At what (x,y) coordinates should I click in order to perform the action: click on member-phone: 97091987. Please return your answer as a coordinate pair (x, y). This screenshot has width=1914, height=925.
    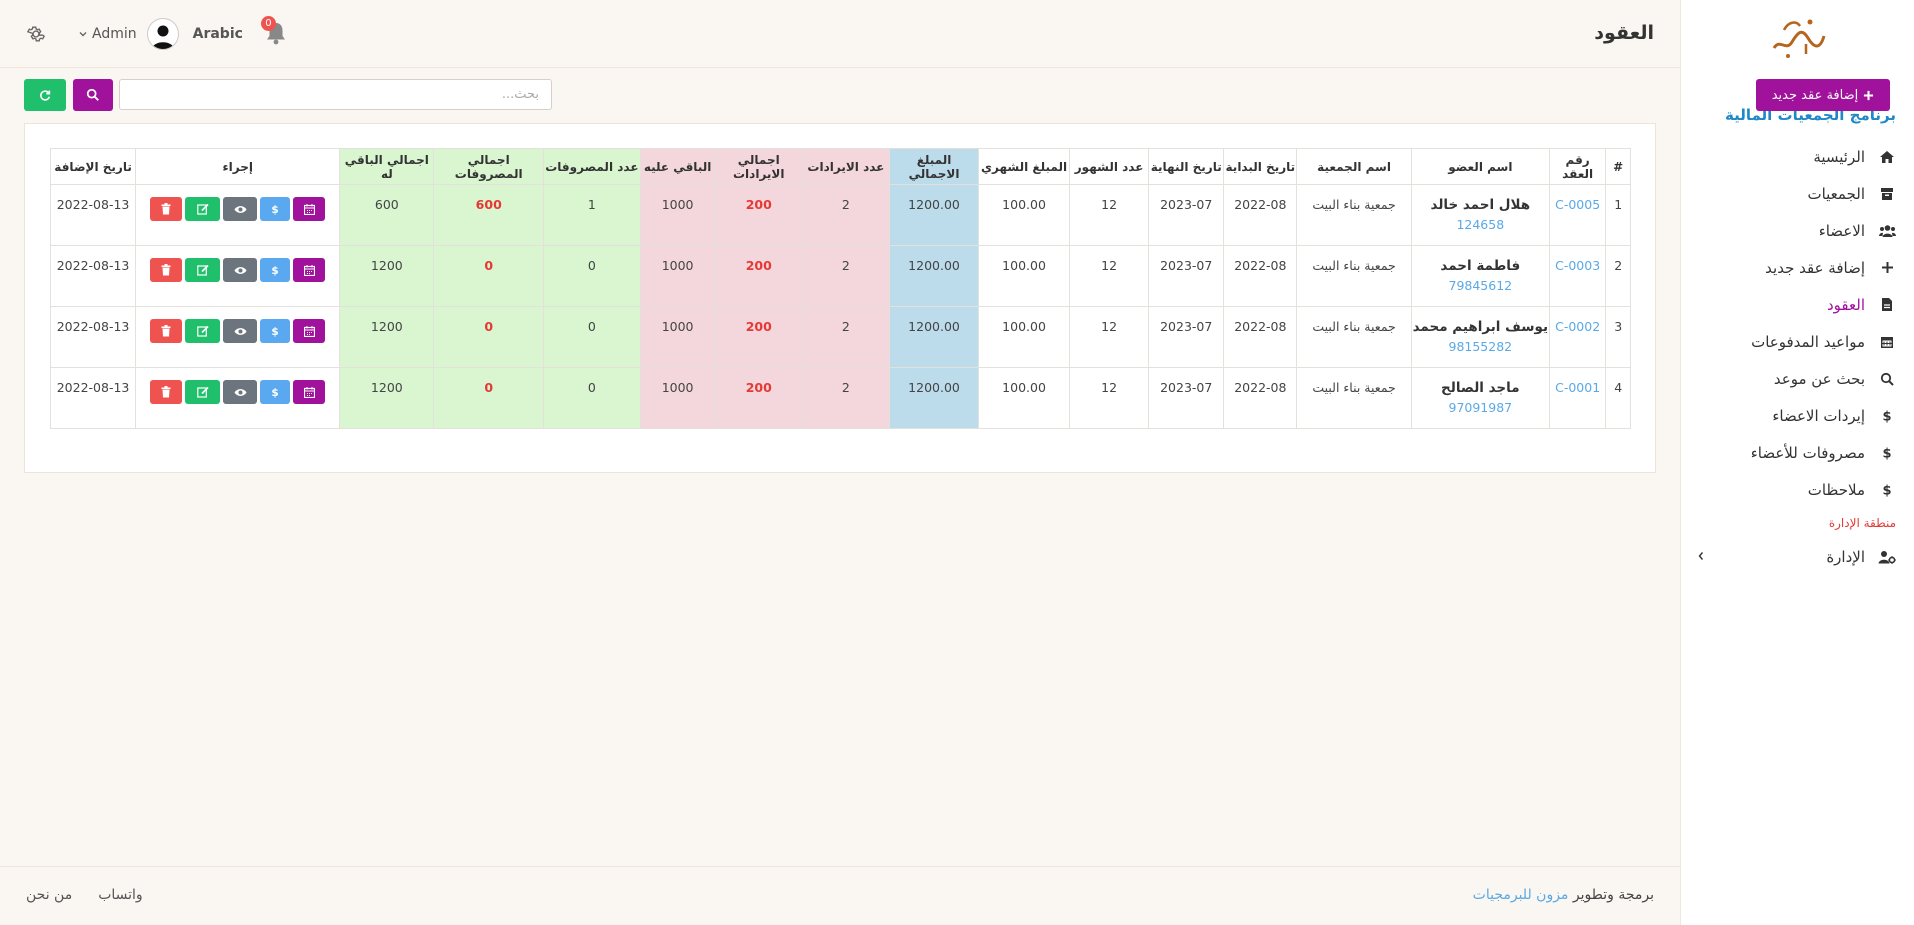
    Looking at the image, I should click on (1480, 407).